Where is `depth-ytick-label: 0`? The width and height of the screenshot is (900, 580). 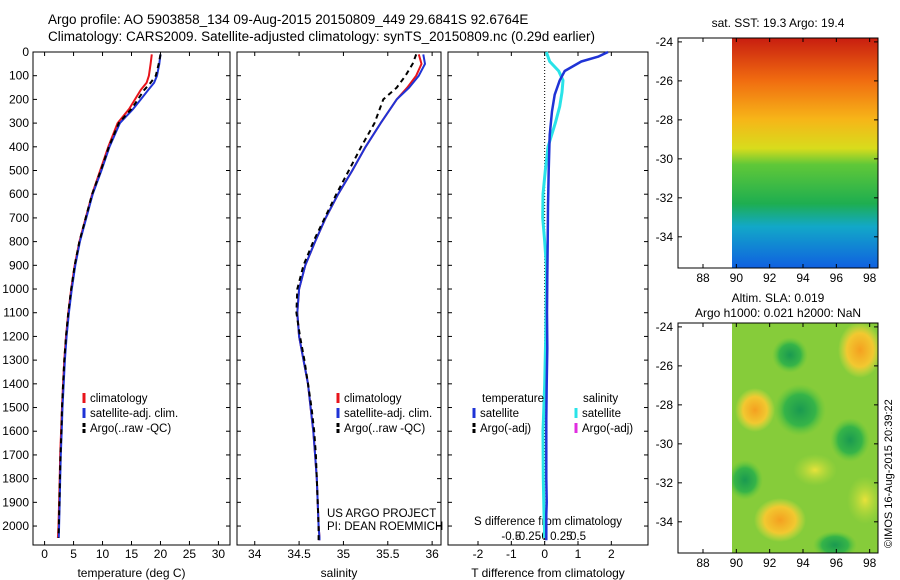
depth-ytick-label: 0 is located at coordinates (25, 52).